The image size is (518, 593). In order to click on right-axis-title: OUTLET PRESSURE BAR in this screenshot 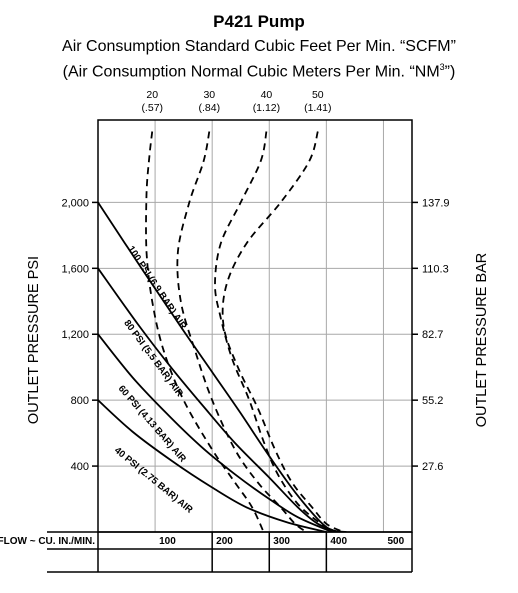, I will do `click(482, 340)`.